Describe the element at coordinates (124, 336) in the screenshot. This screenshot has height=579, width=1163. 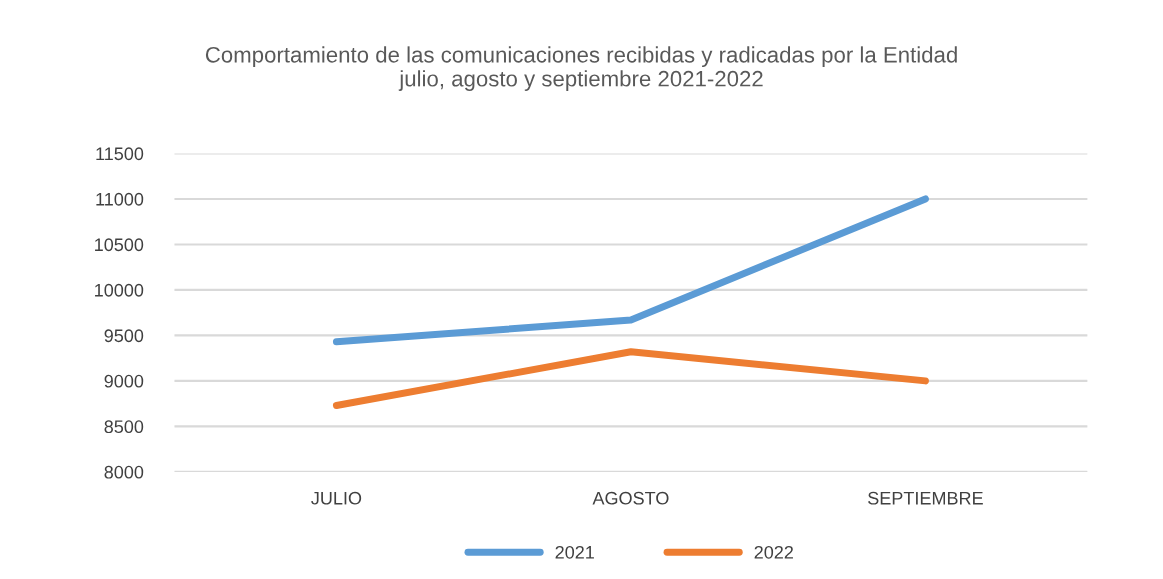
I see `y-tick-label: 9500` at that location.